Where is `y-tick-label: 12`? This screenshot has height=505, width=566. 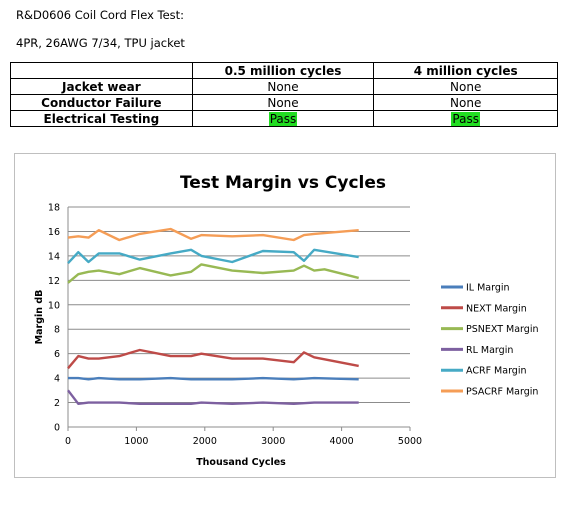
y-tick-label: 12 is located at coordinates (54, 281).